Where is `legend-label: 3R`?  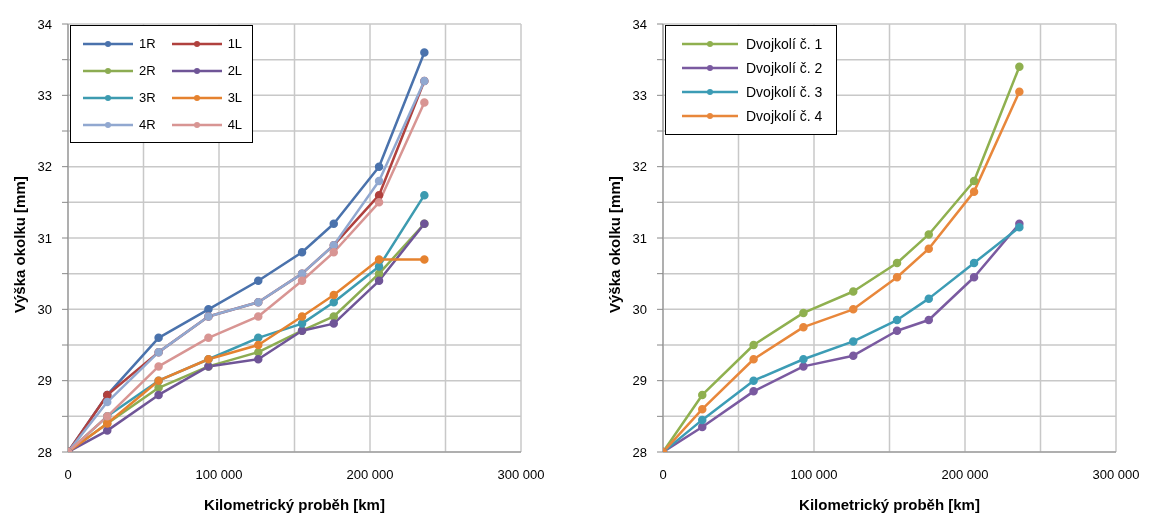 legend-label: 3R is located at coordinates (147, 97).